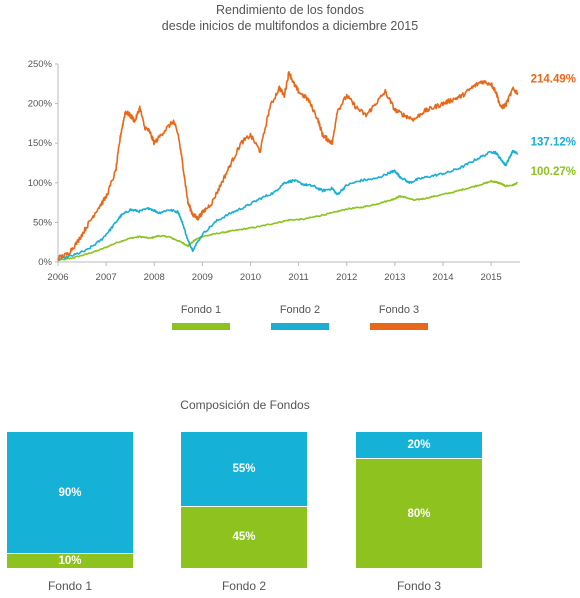 The width and height of the screenshot is (580, 598). What do you see at coordinates (201, 317) in the screenshot?
I see `legend-item-fondo-1: Fondo 1` at bounding box center [201, 317].